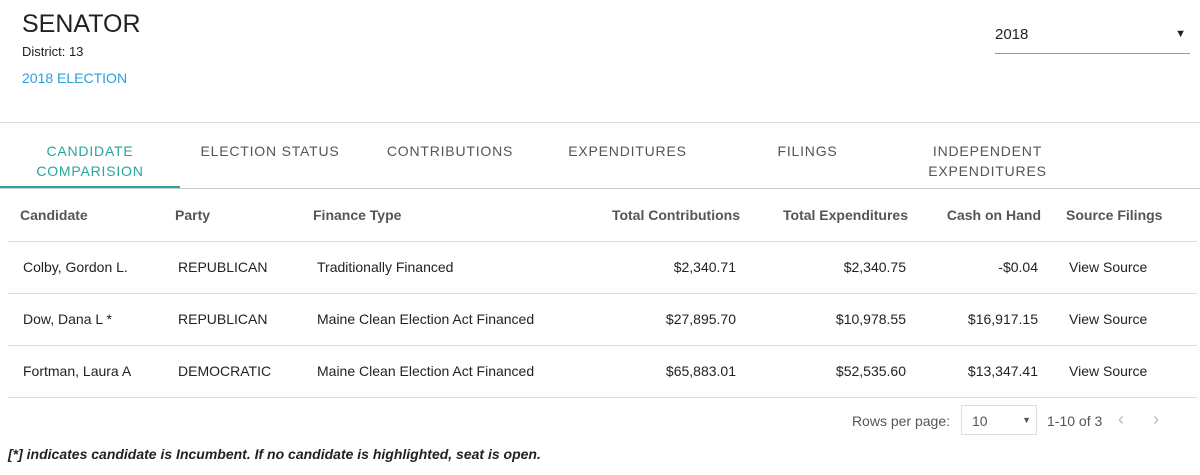 This screenshot has width=1200, height=475. What do you see at coordinates (67, 319) in the screenshot?
I see `candidate-link: Dow, Dana L *` at bounding box center [67, 319].